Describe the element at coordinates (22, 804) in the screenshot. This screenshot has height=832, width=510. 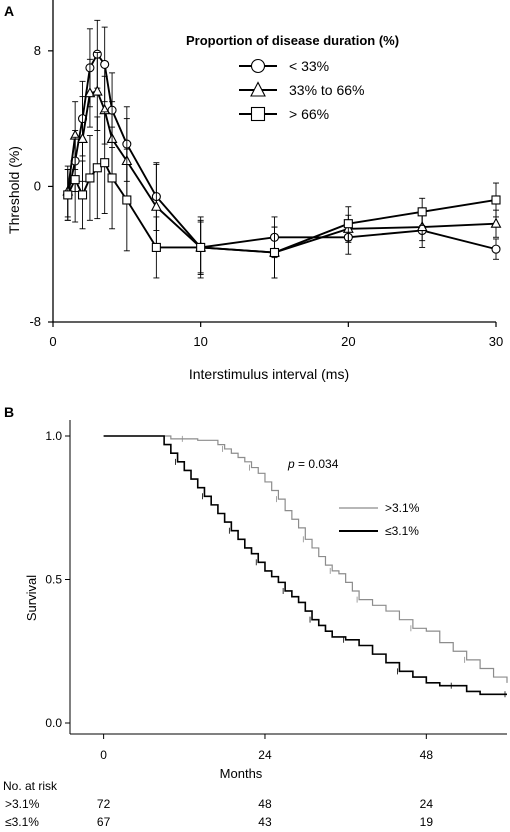
I see `risk-row-label: >3.1%` at that location.